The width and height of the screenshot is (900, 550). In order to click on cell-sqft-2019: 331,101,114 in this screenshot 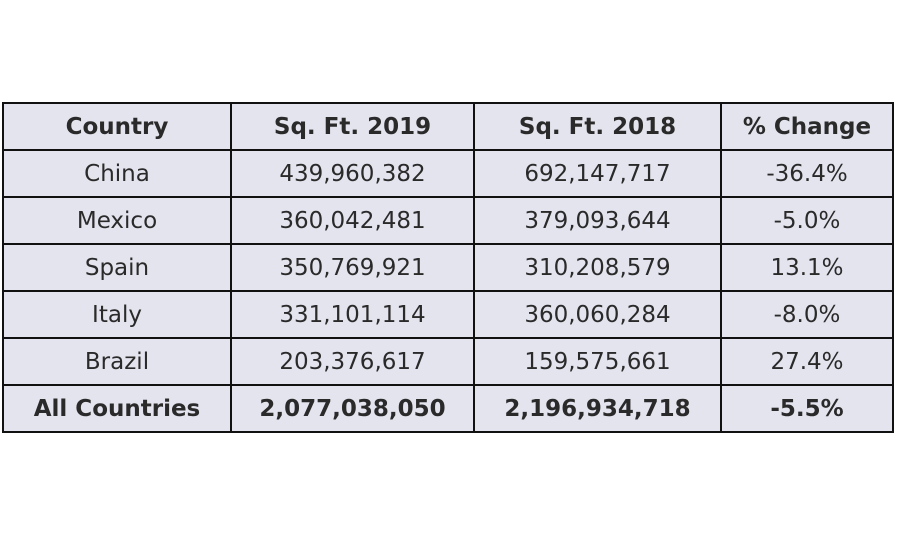, I will do `click(352, 314)`.